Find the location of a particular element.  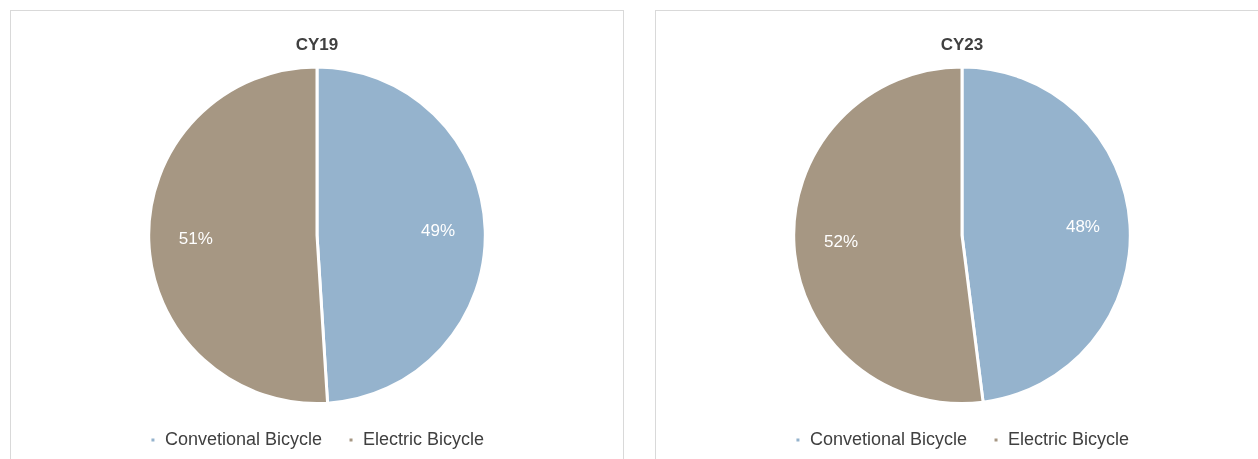

chart-title: CY19 is located at coordinates (317, 44).